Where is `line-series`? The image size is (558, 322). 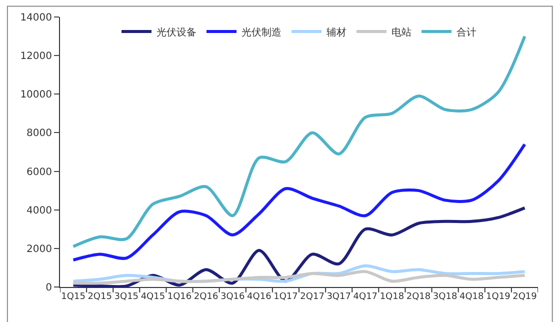 line-series is located at coordinates (299, 277).